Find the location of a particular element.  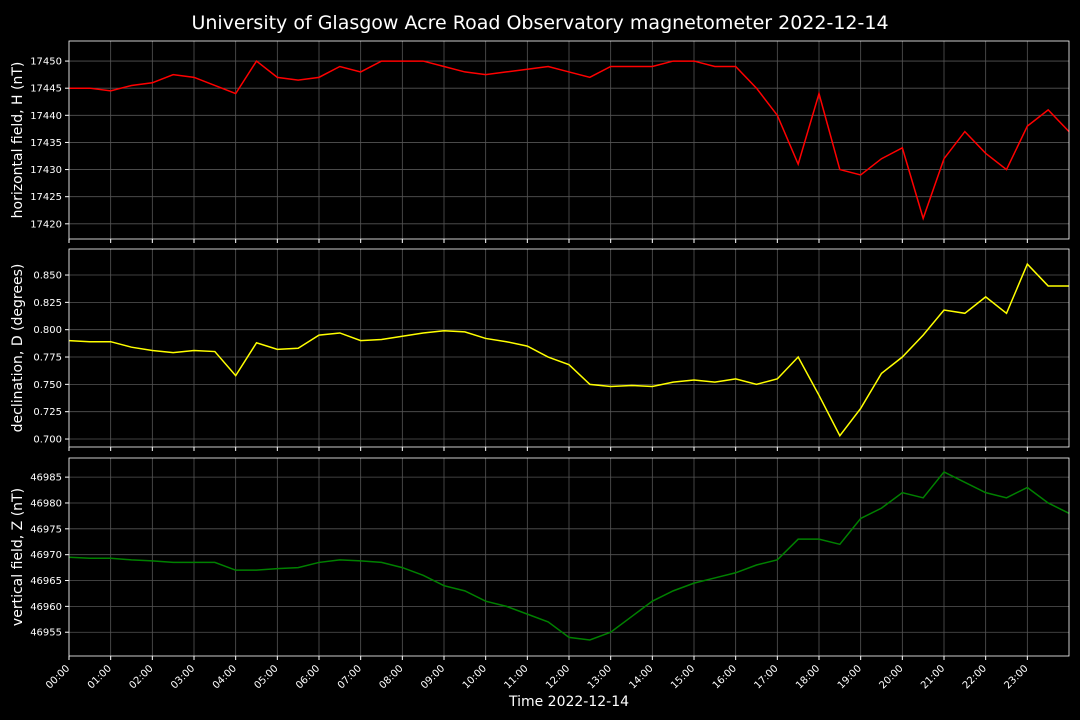

y-tick-label: 46975 is located at coordinates (46, 529).